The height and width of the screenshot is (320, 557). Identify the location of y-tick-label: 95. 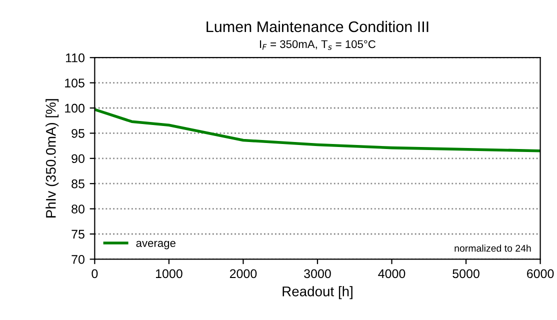
(78, 133).